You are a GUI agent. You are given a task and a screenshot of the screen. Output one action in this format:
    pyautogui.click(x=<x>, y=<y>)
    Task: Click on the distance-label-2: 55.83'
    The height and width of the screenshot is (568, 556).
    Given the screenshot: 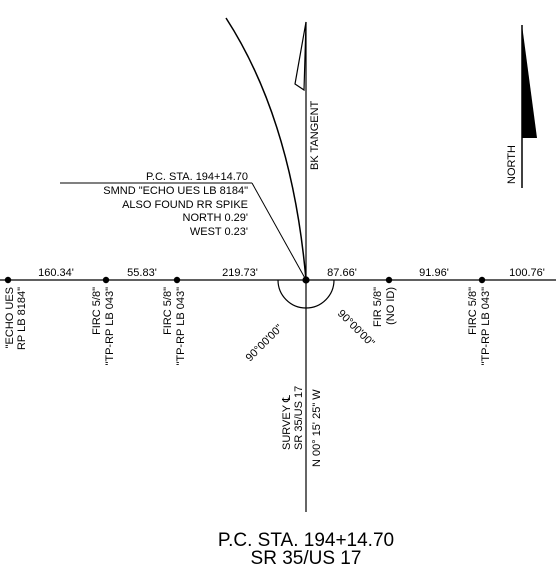 What is the action you would take?
    pyautogui.click(x=142, y=273)
    